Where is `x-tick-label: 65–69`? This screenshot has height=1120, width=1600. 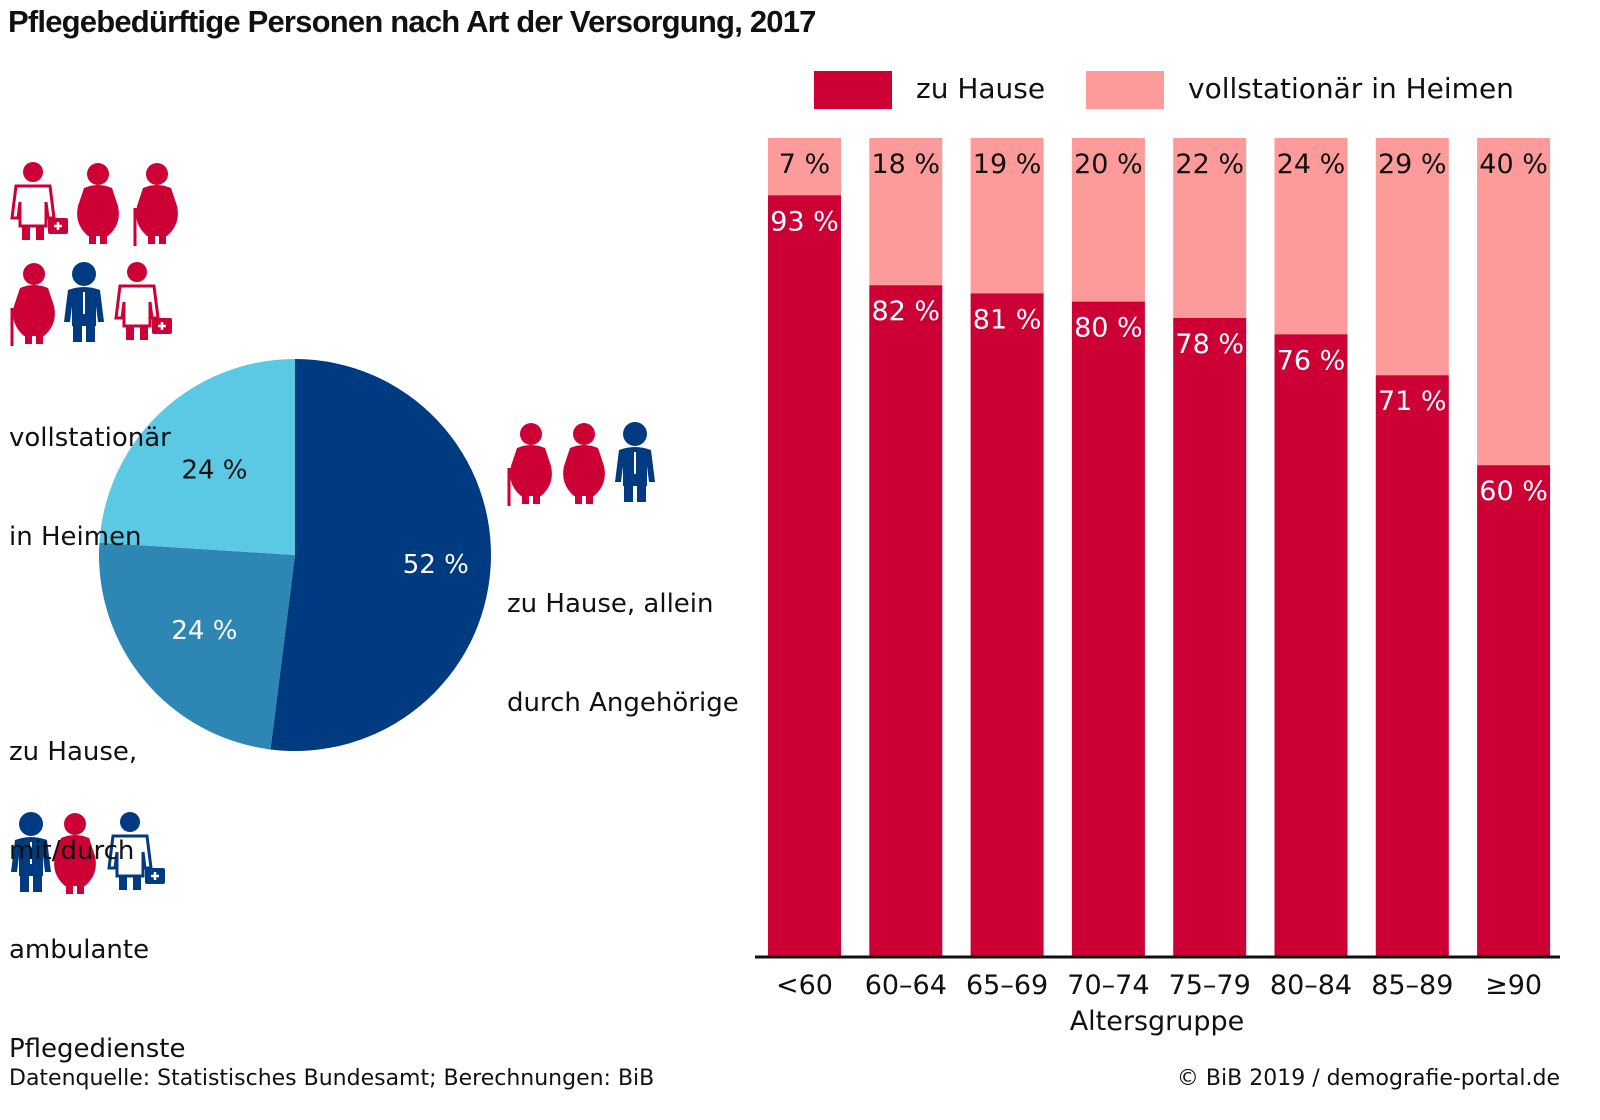 x-tick-label: 65–69 is located at coordinates (1007, 985).